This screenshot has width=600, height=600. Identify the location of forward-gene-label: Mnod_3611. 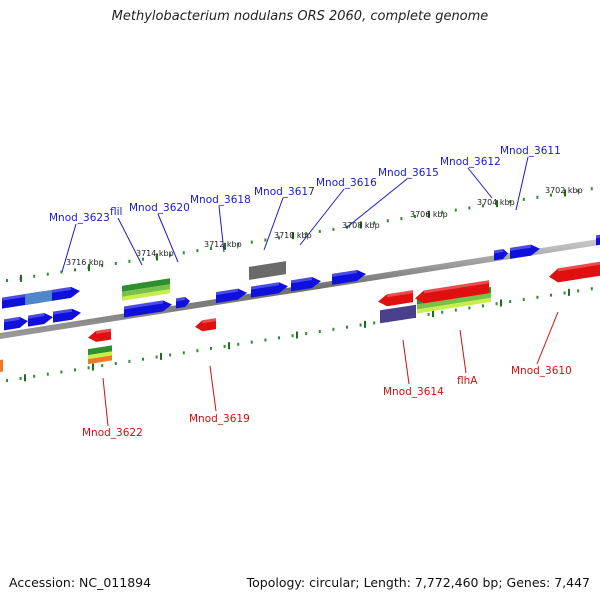
(530, 151).